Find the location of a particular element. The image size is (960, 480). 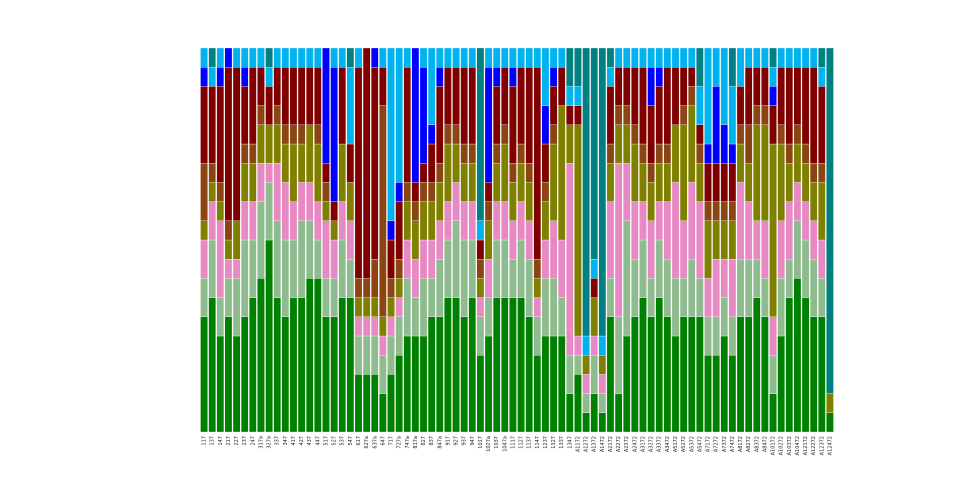

x-tick-label: 1047a is located at coordinates (505, 444).